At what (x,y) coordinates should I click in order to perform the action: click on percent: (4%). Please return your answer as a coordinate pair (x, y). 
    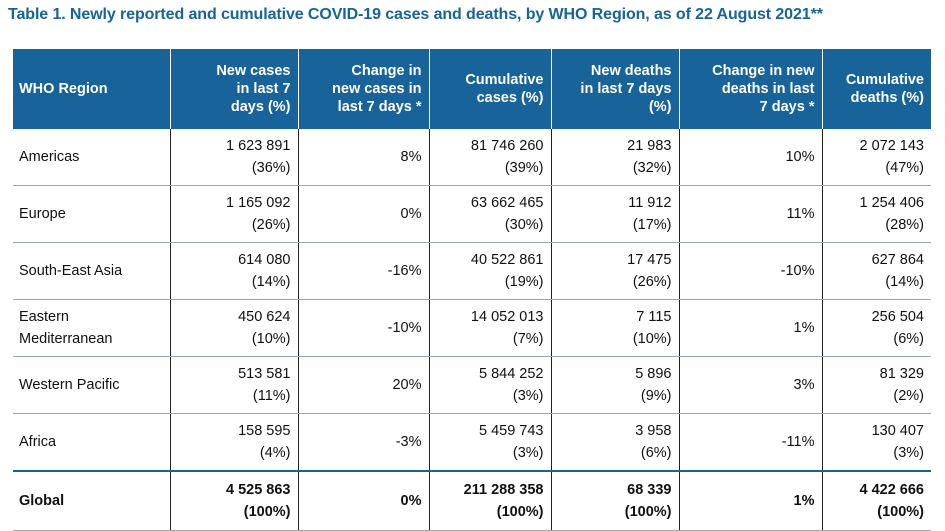
    Looking at the image, I should click on (275, 453).